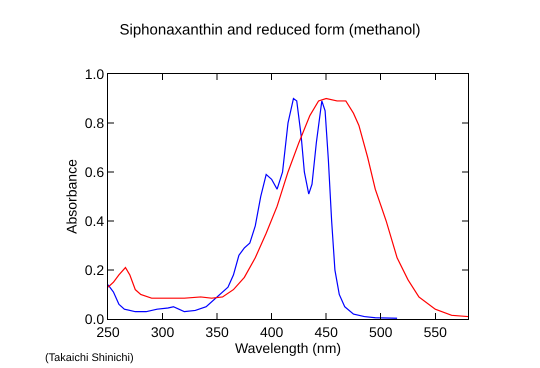  Describe the element at coordinates (436, 332) in the screenshot. I see `x-tick-label: 550` at that location.